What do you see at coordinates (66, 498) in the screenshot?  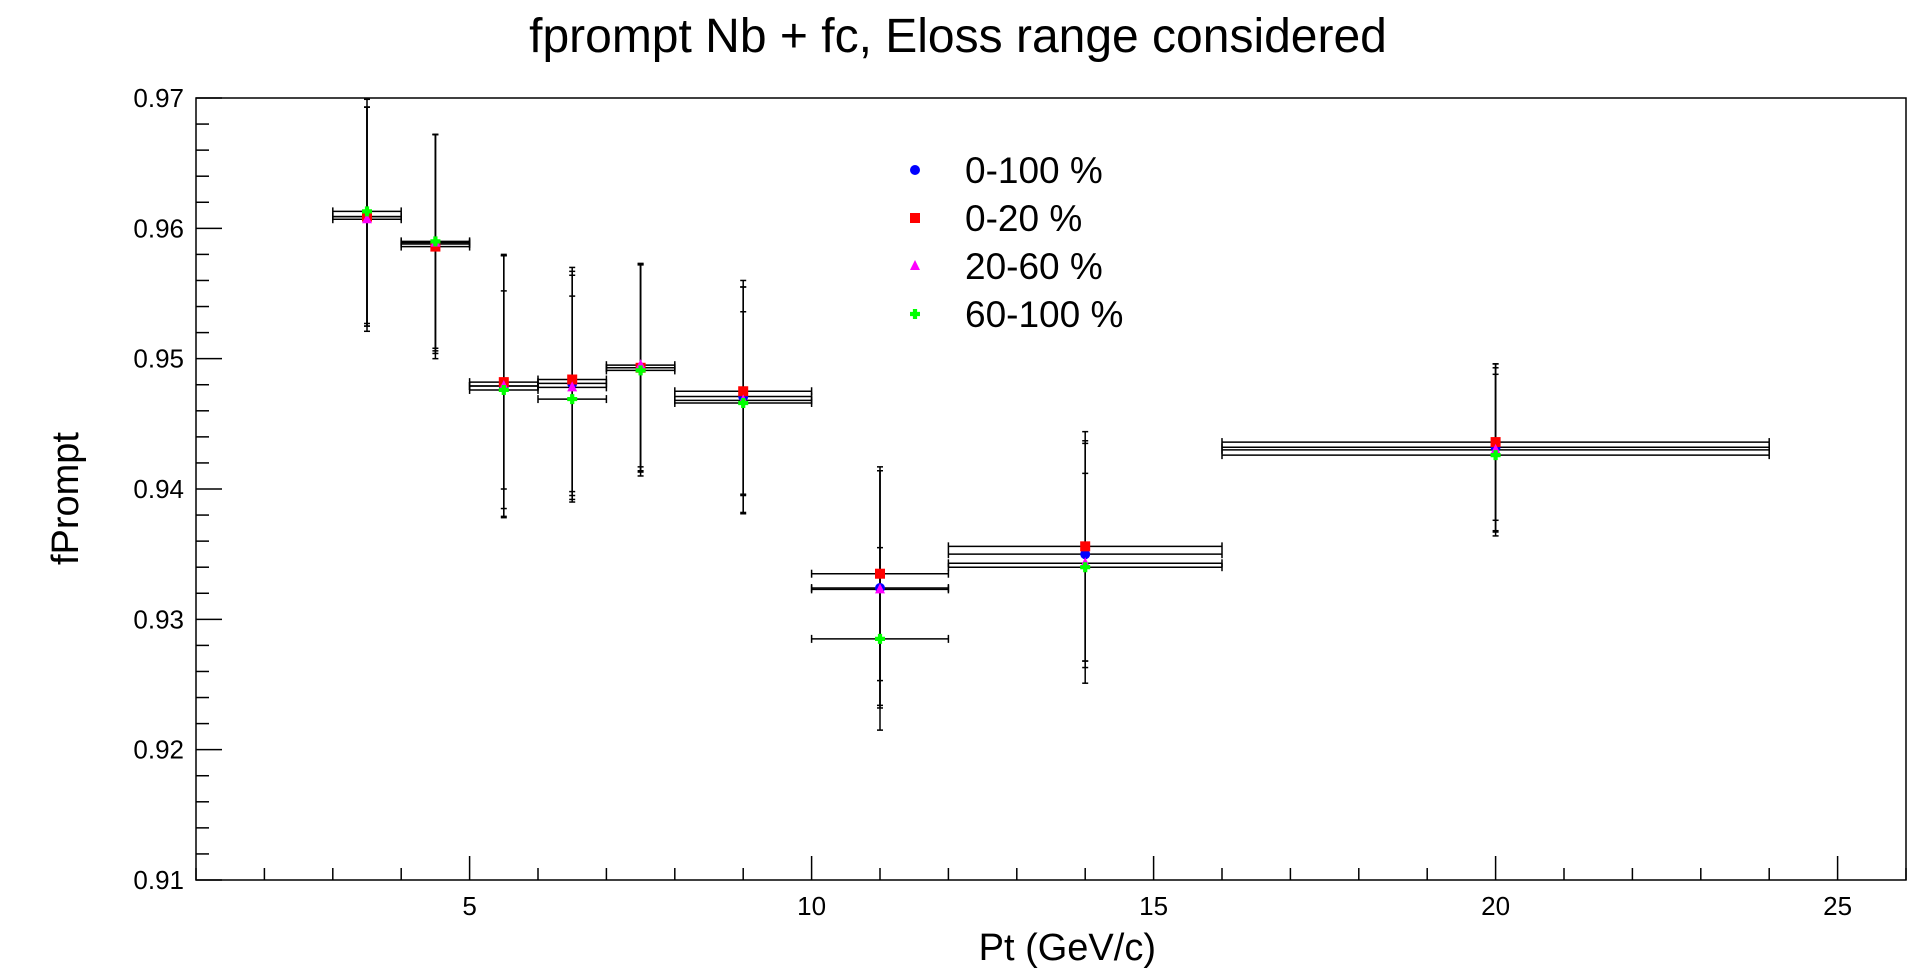 I see `y-axis-title: fPrompt` at bounding box center [66, 498].